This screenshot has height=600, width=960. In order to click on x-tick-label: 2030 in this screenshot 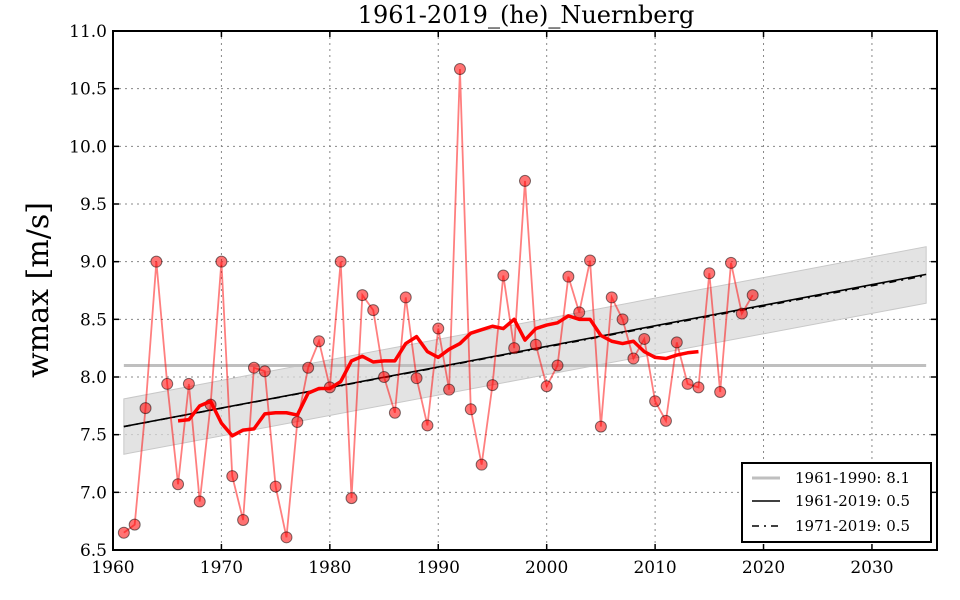, I will do `click(871, 568)`.